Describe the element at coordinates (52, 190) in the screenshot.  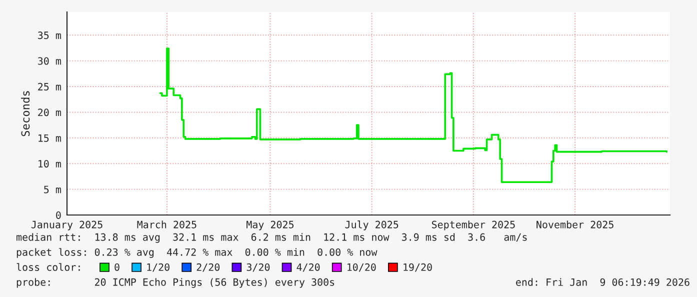
I see `y-tick-label: 5 m` at that location.